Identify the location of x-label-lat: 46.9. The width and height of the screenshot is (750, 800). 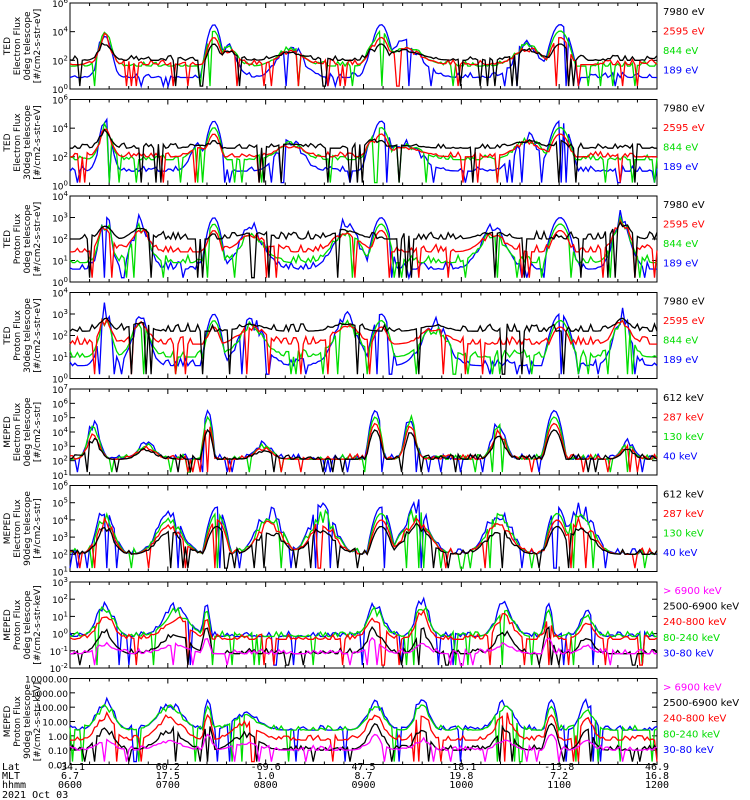
(657, 767).